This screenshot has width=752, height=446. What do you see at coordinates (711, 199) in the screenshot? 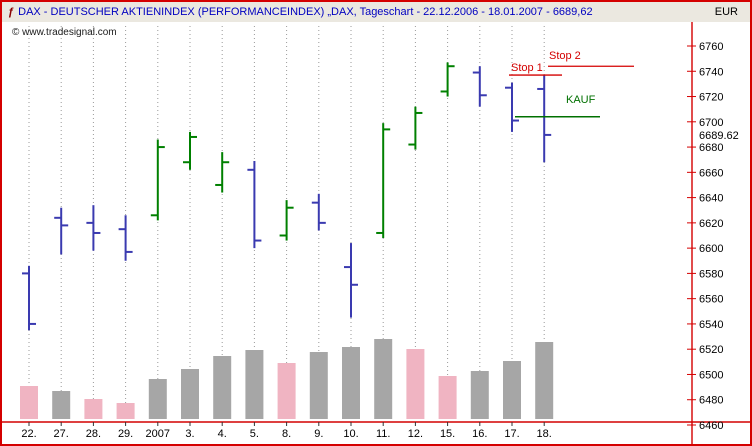
I see `y-tick-label: 6640` at bounding box center [711, 199].